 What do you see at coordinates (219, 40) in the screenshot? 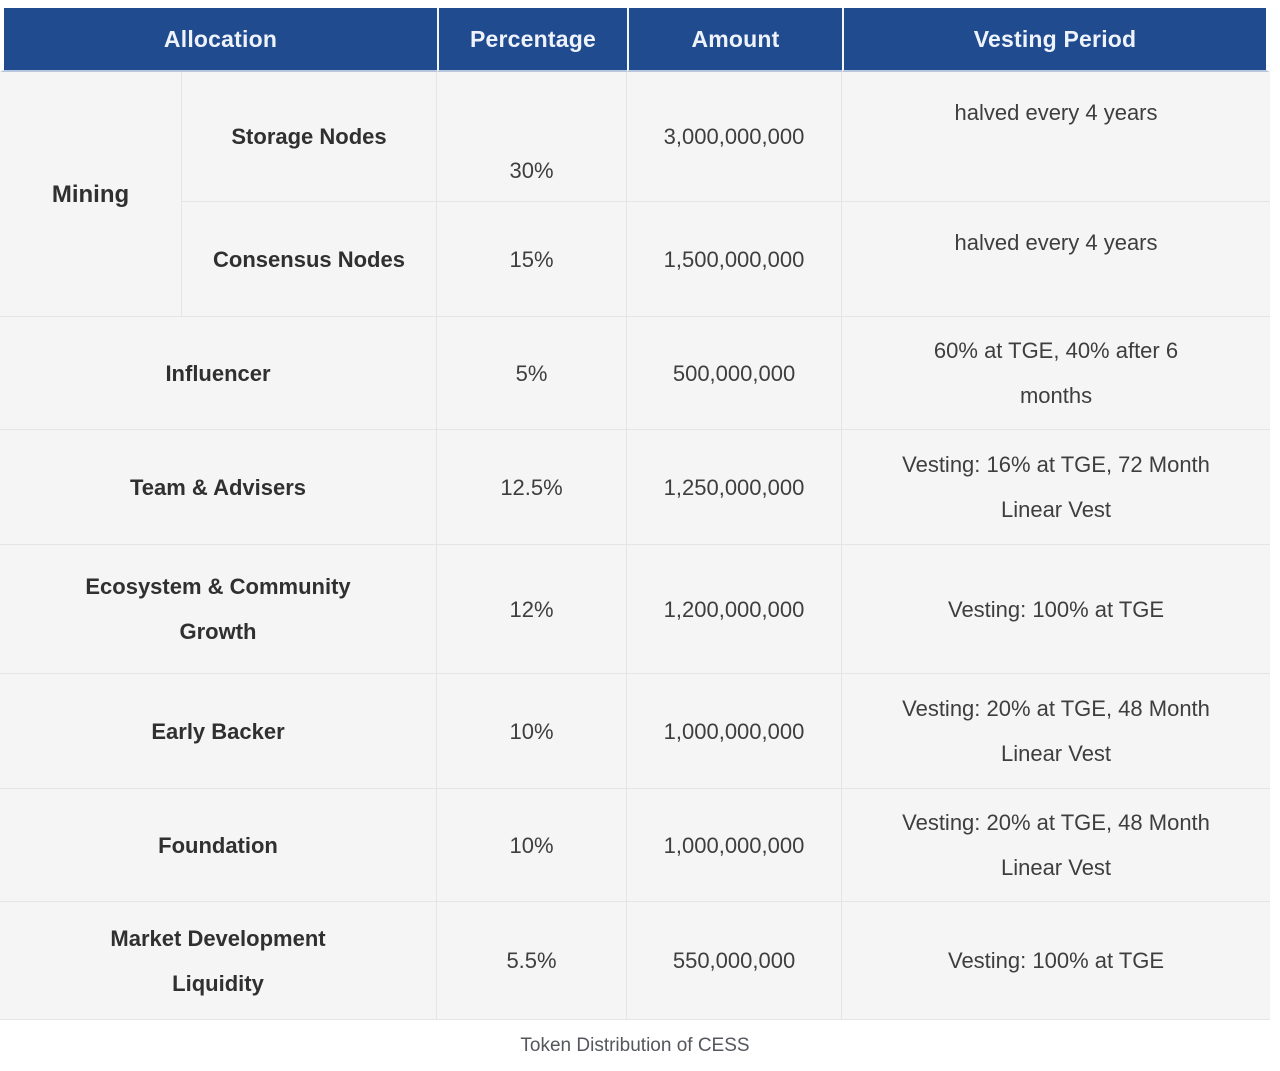
I see `column-header-allocation: Allocation` at bounding box center [219, 40].